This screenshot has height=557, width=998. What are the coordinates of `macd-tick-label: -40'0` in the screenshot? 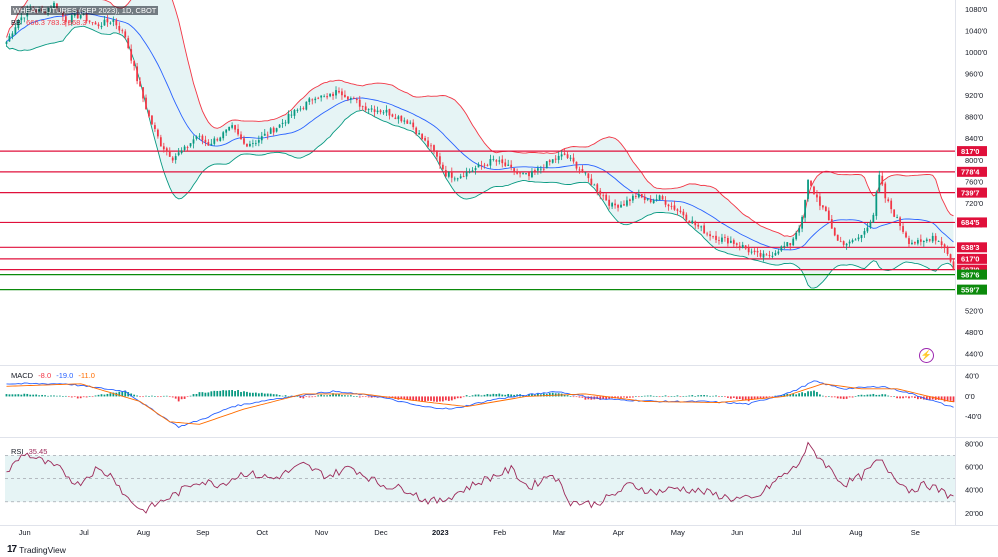 It's located at (973, 416).